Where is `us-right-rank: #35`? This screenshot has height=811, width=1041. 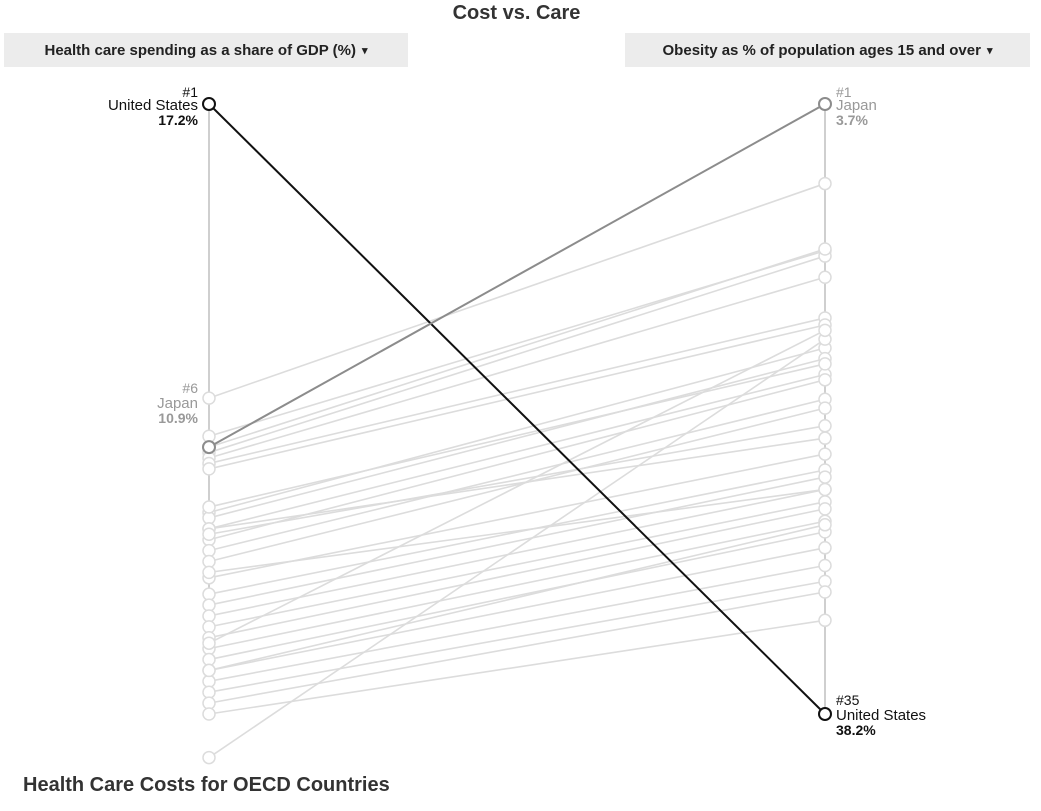
us-right-rank: #35 is located at coordinates (848, 700).